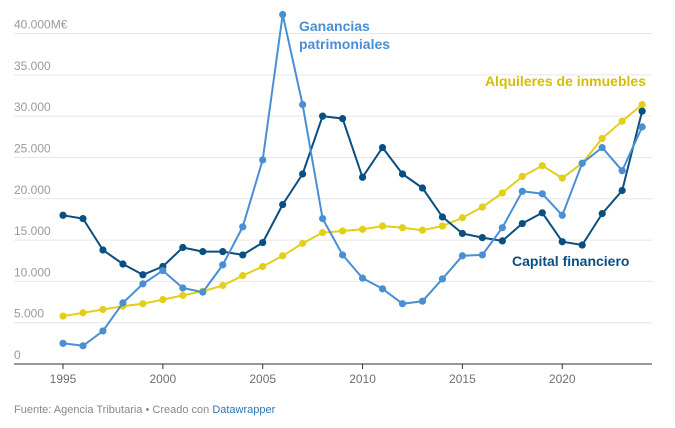  I want to click on data-point-capital-2002, so click(203, 252).